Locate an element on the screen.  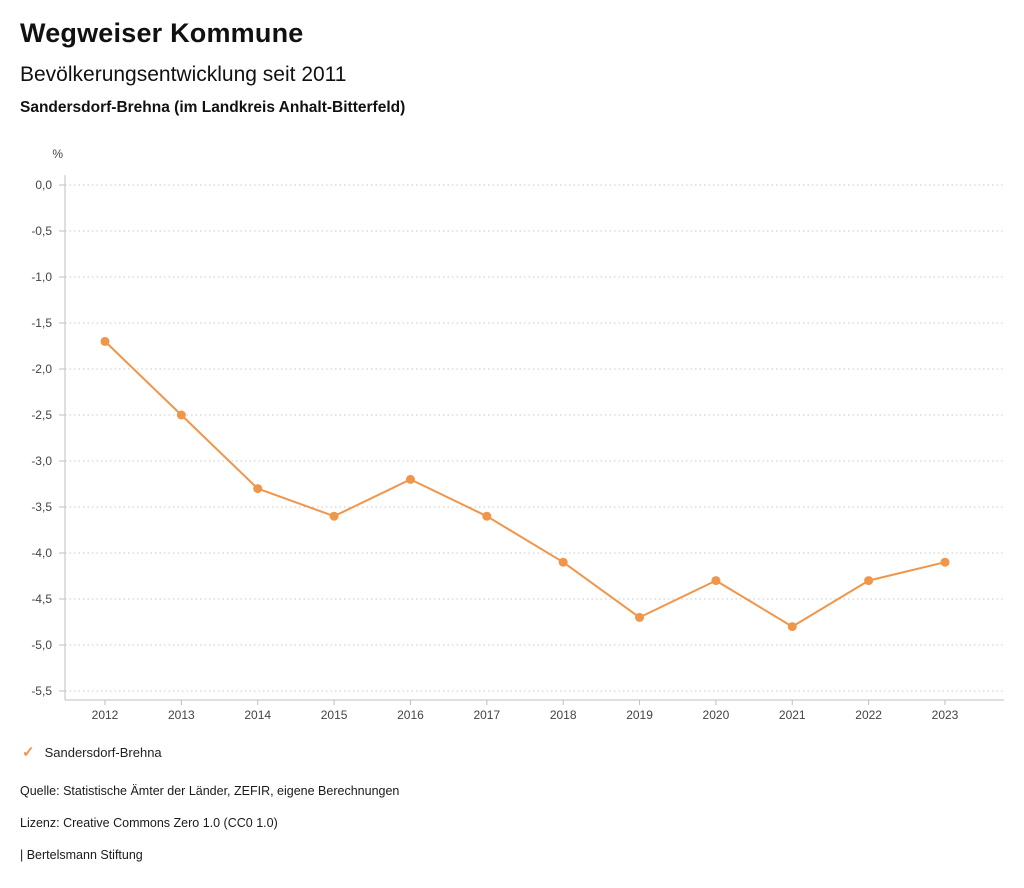
y-tick-label: -2,5 is located at coordinates (41, 415).